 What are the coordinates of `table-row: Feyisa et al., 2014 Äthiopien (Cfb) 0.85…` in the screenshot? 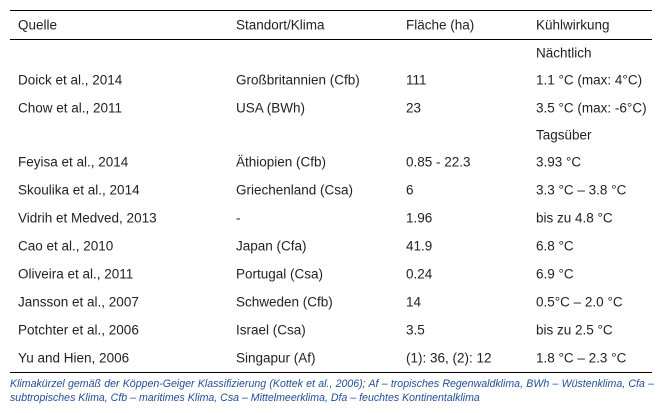 It's located at (331, 162).